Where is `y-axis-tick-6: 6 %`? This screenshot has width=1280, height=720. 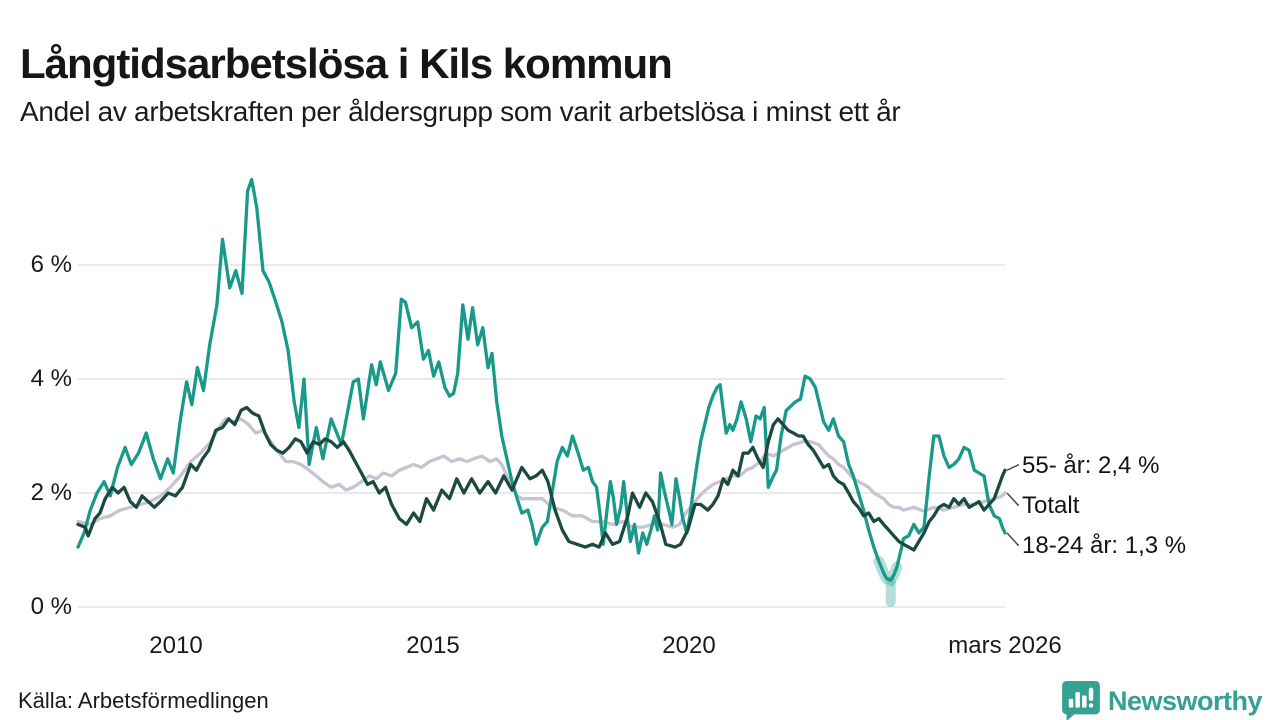
y-axis-tick-6: 6 % is located at coordinates (51, 264).